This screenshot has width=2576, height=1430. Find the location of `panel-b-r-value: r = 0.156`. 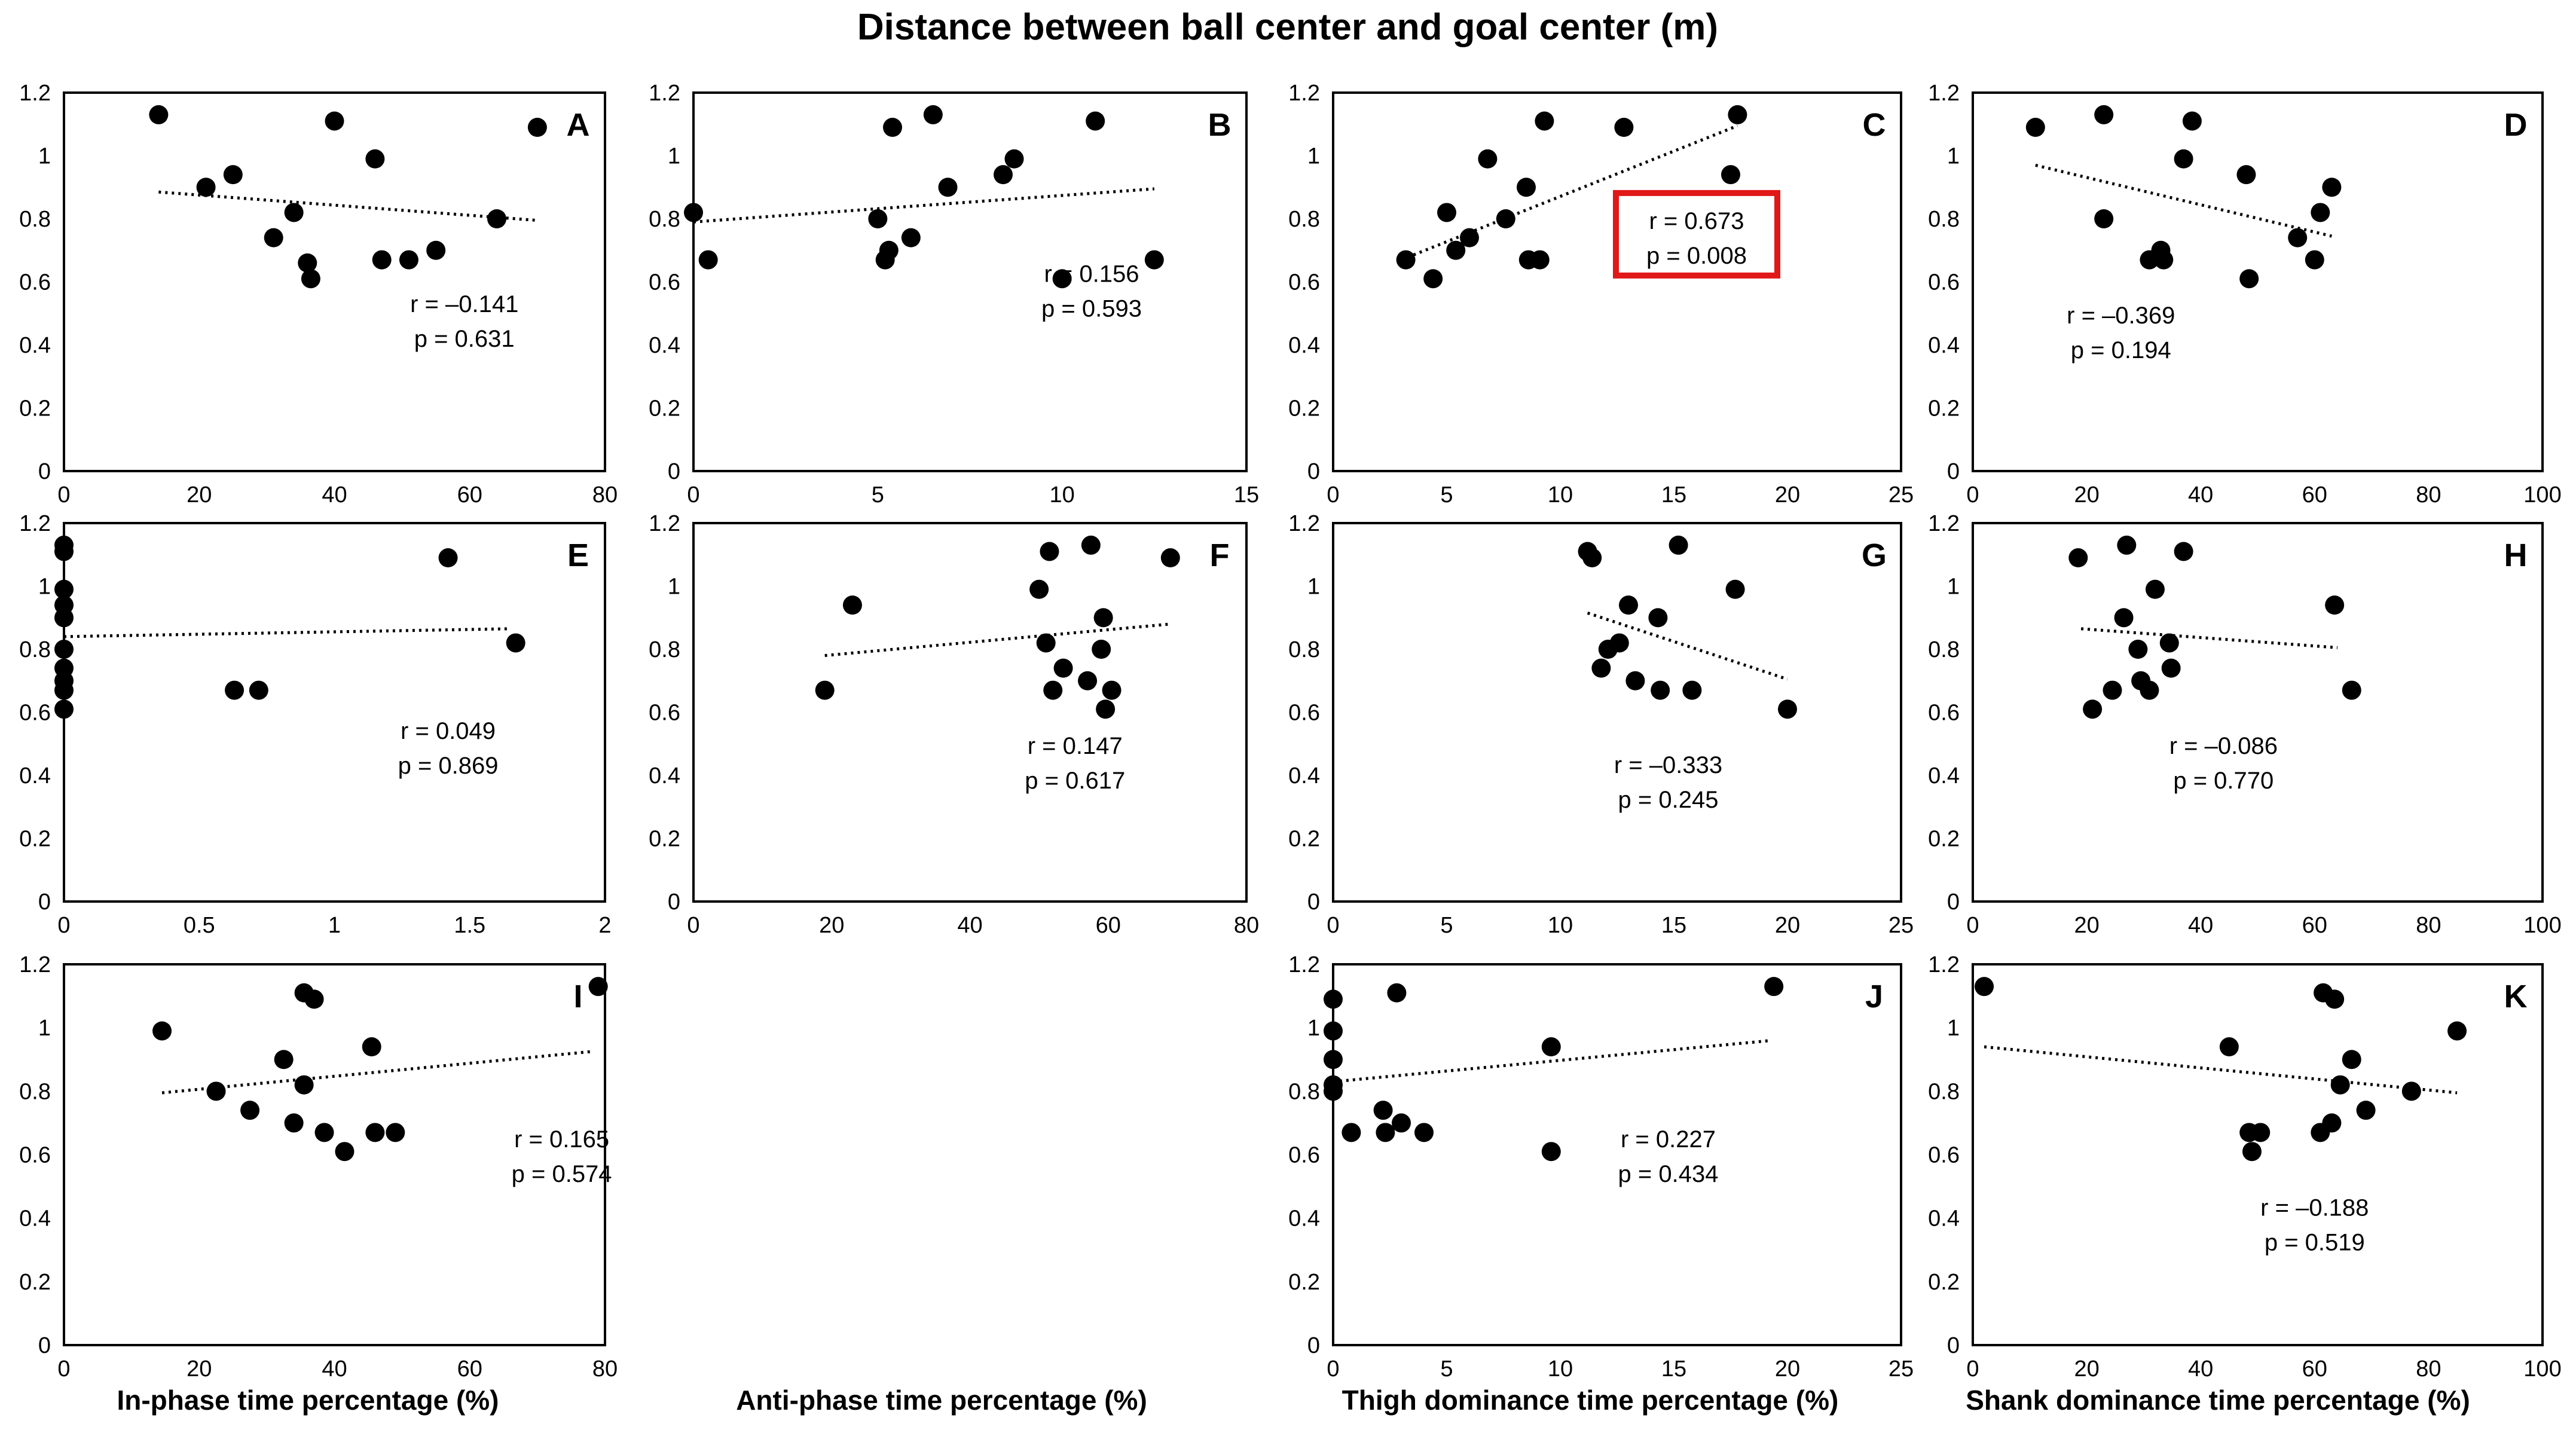

panel-b-r-value: r = 0.156 is located at coordinates (1091, 274).